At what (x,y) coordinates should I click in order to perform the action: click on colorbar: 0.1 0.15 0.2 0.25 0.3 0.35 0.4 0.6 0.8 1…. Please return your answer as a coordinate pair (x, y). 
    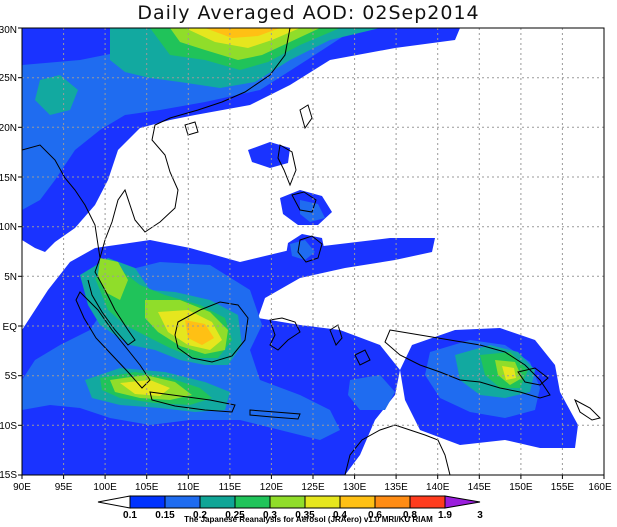
    Looking at the image, I should click on (290, 508).